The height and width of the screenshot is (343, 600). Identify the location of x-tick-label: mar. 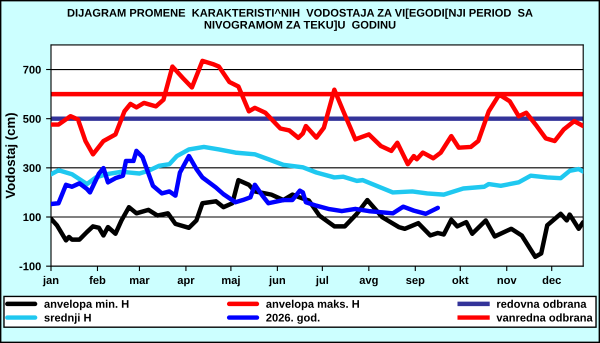
(140, 281).